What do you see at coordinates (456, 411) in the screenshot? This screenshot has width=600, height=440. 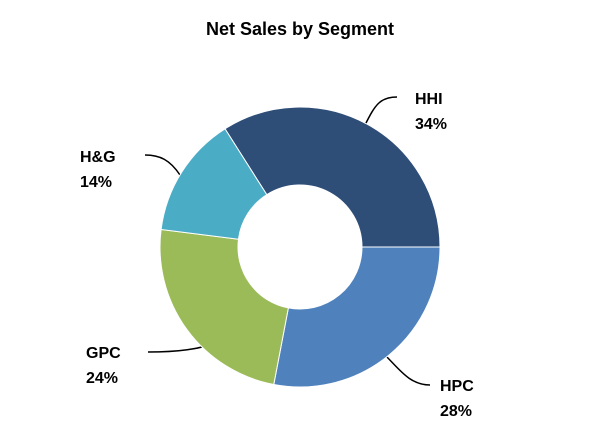 I see `value-label: 28%` at bounding box center [456, 411].